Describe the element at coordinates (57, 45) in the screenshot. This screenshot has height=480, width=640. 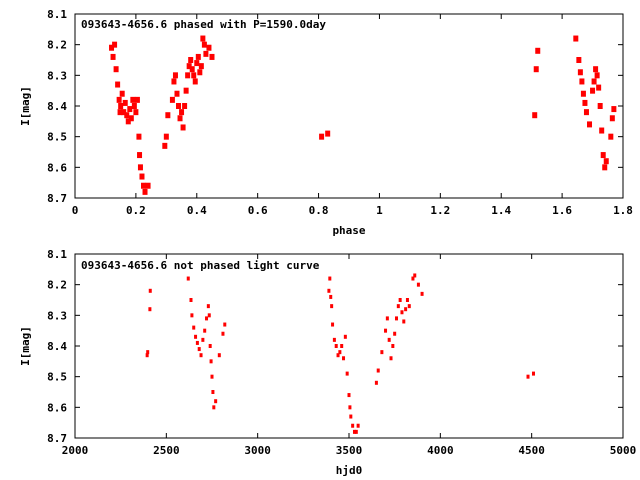
I see `phased-y-tick-label: 8.2` at that location.